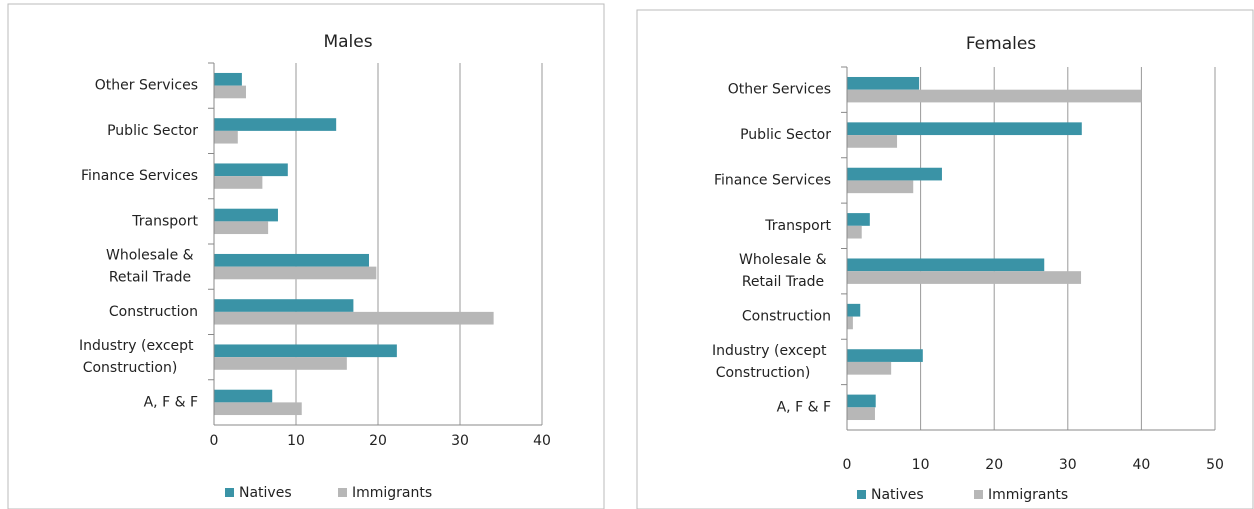 Image resolution: width=1254 pixels, height=509 pixels. What do you see at coordinates (1215, 465) in the screenshot?
I see `x-tick-label: 50` at bounding box center [1215, 465].